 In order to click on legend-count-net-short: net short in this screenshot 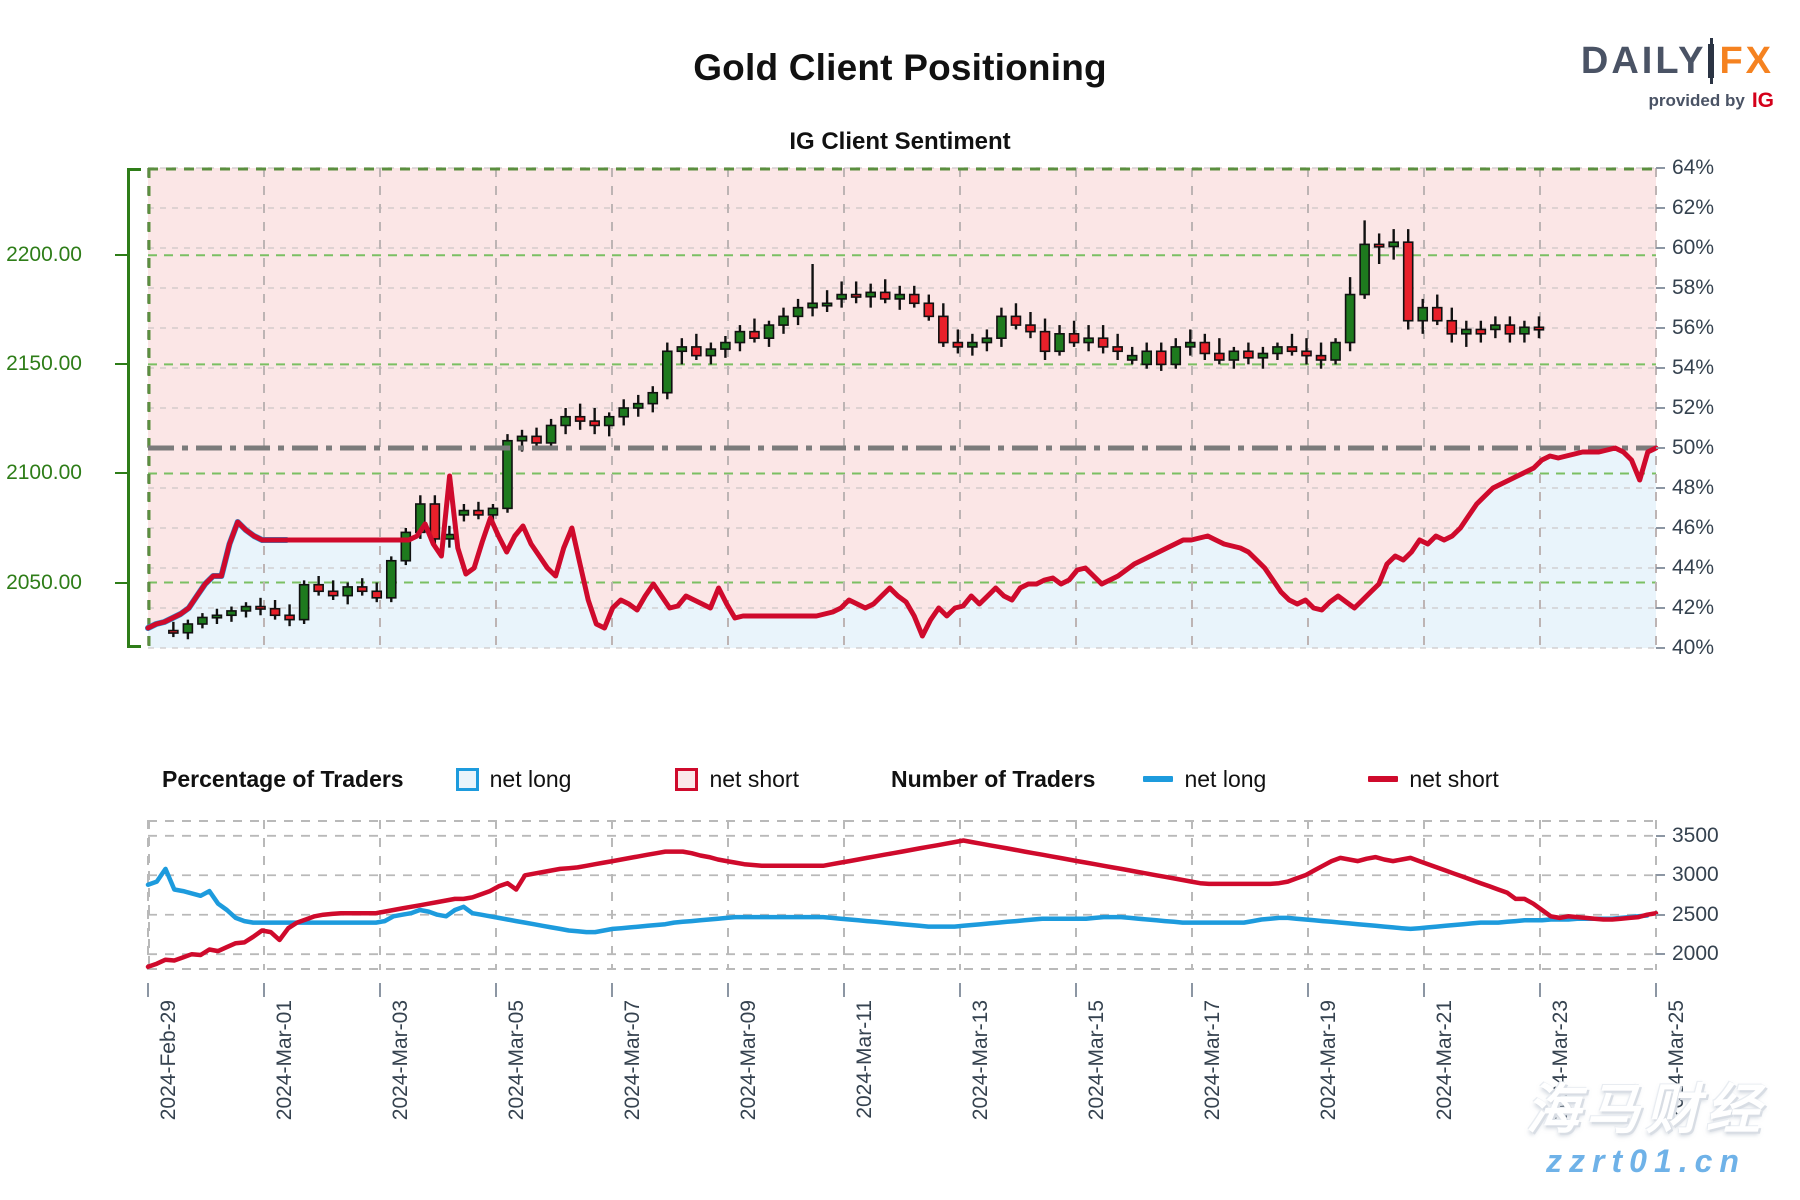, I will do `click(1433, 779)`.